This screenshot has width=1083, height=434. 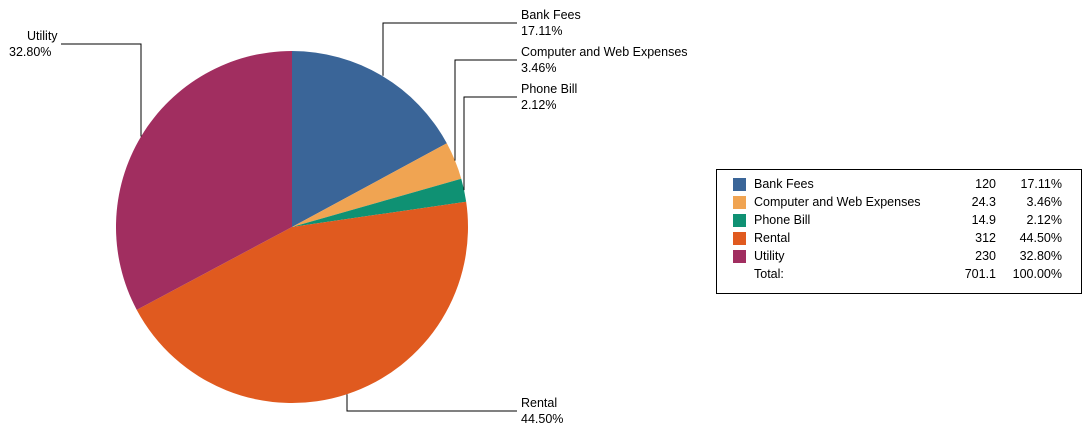 I want to click on slice-percent-computer-web: 3.46%, so click(x=538, y=68).